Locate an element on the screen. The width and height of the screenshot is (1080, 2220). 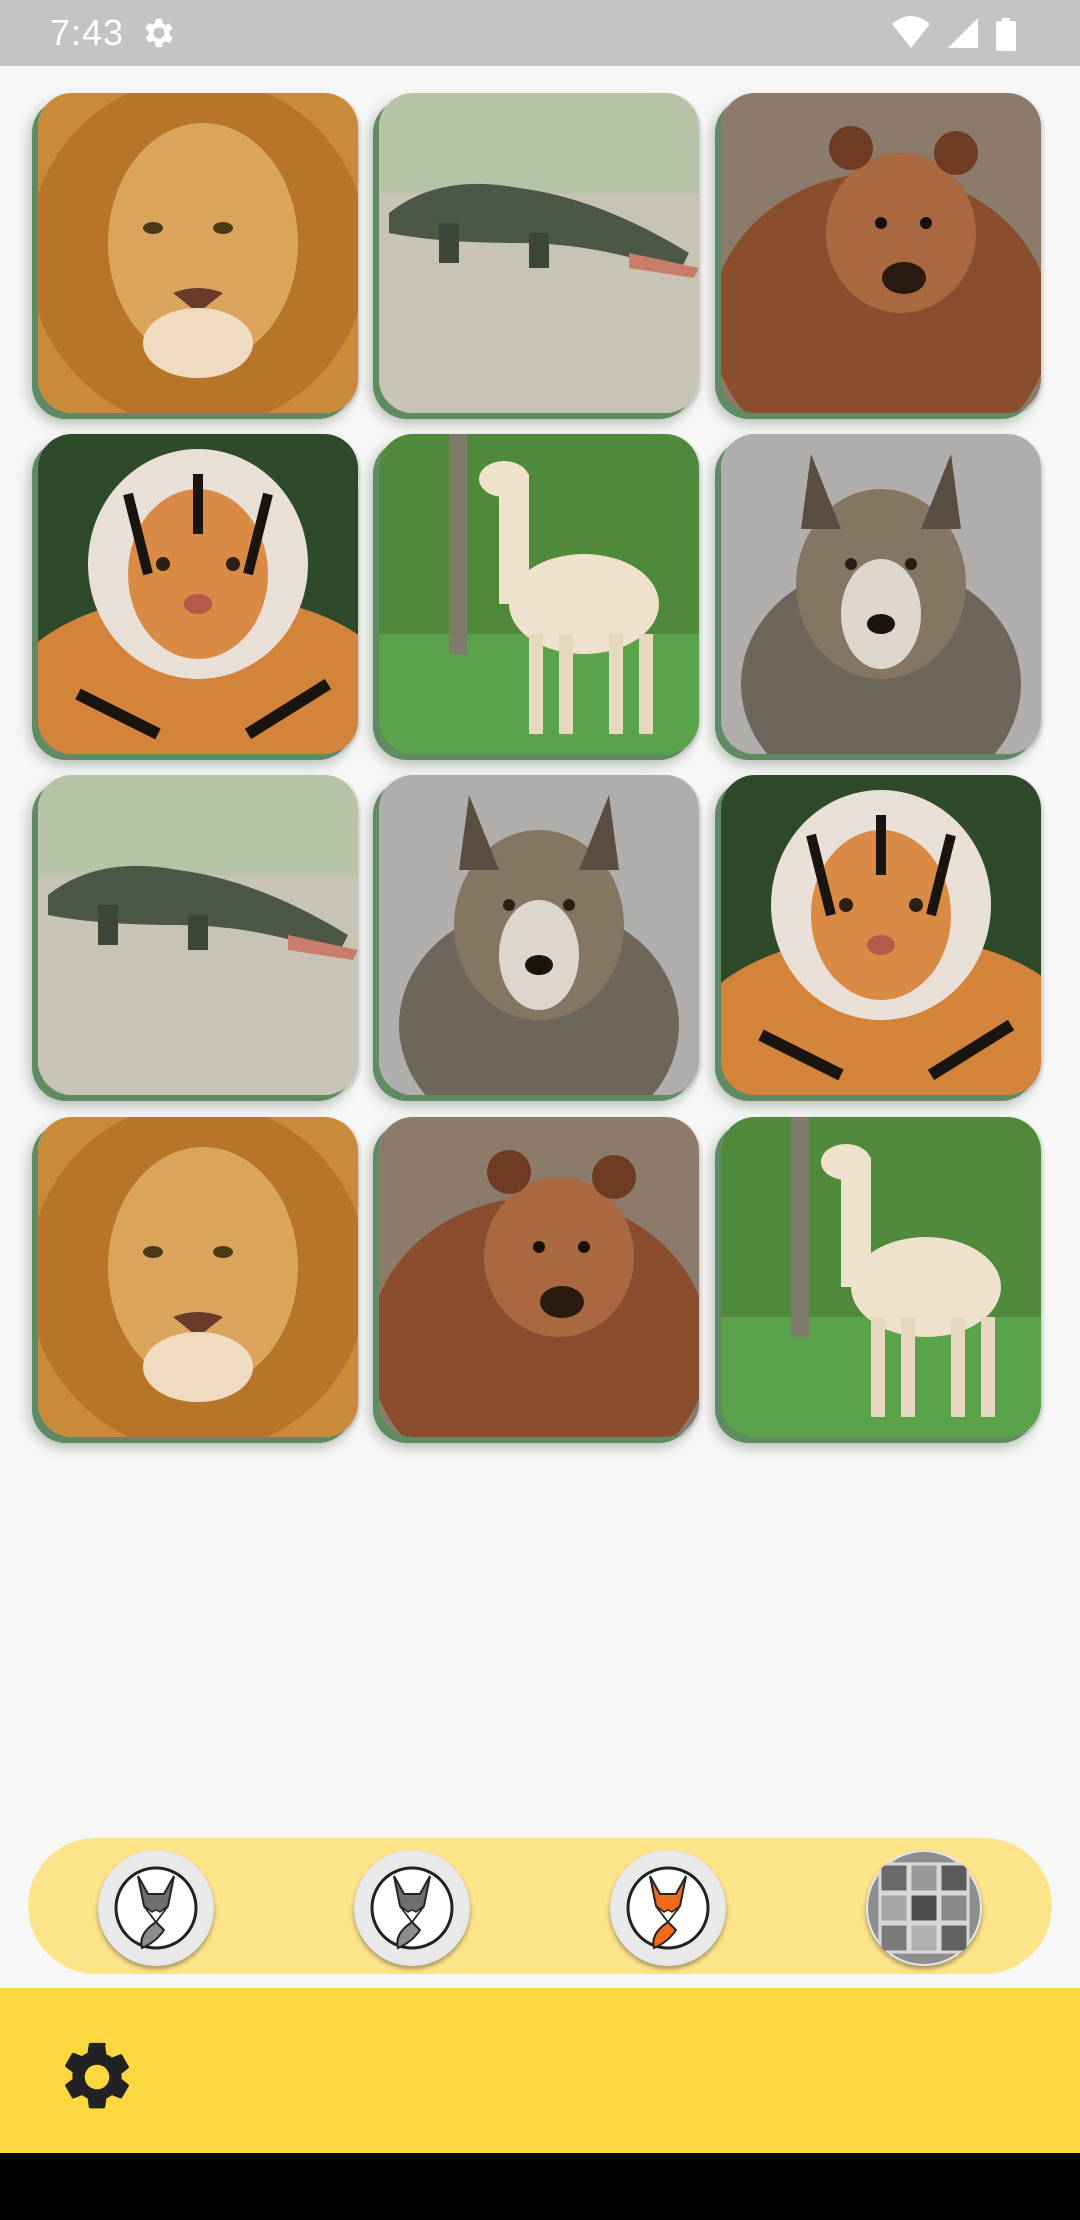
status-bar: 7:43 is located at coordinates (540, 33).